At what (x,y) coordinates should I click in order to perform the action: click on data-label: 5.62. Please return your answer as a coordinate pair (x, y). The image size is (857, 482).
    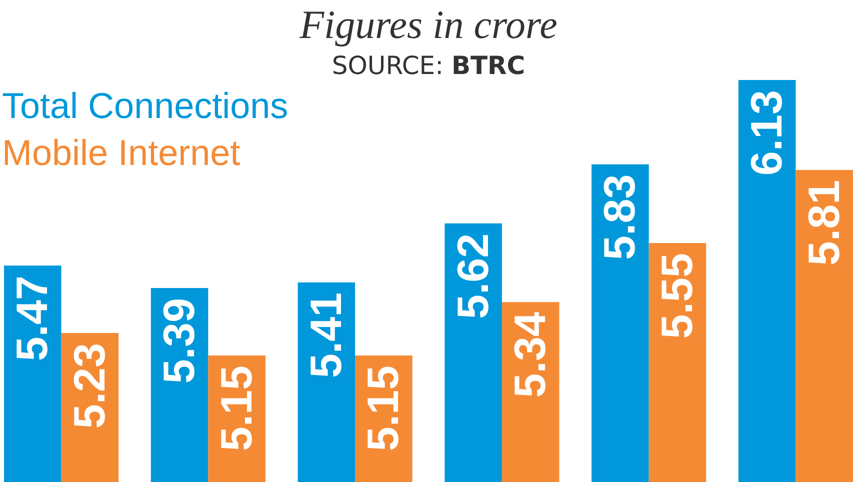
    Looking at the image, I should click on (473, 276).